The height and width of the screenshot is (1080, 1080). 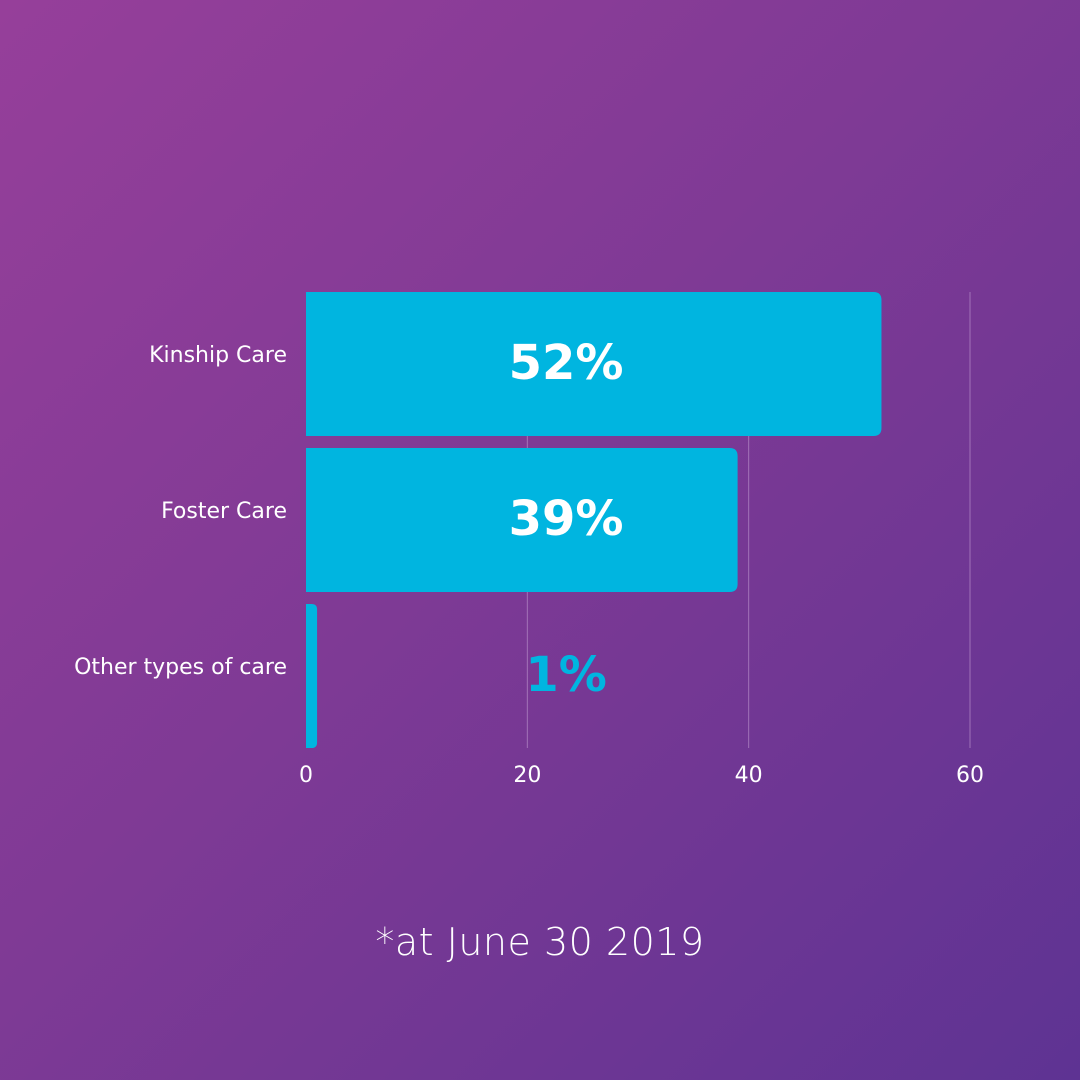 I want to click on x-tick-label-40: 40, so click(x=749, y=775).